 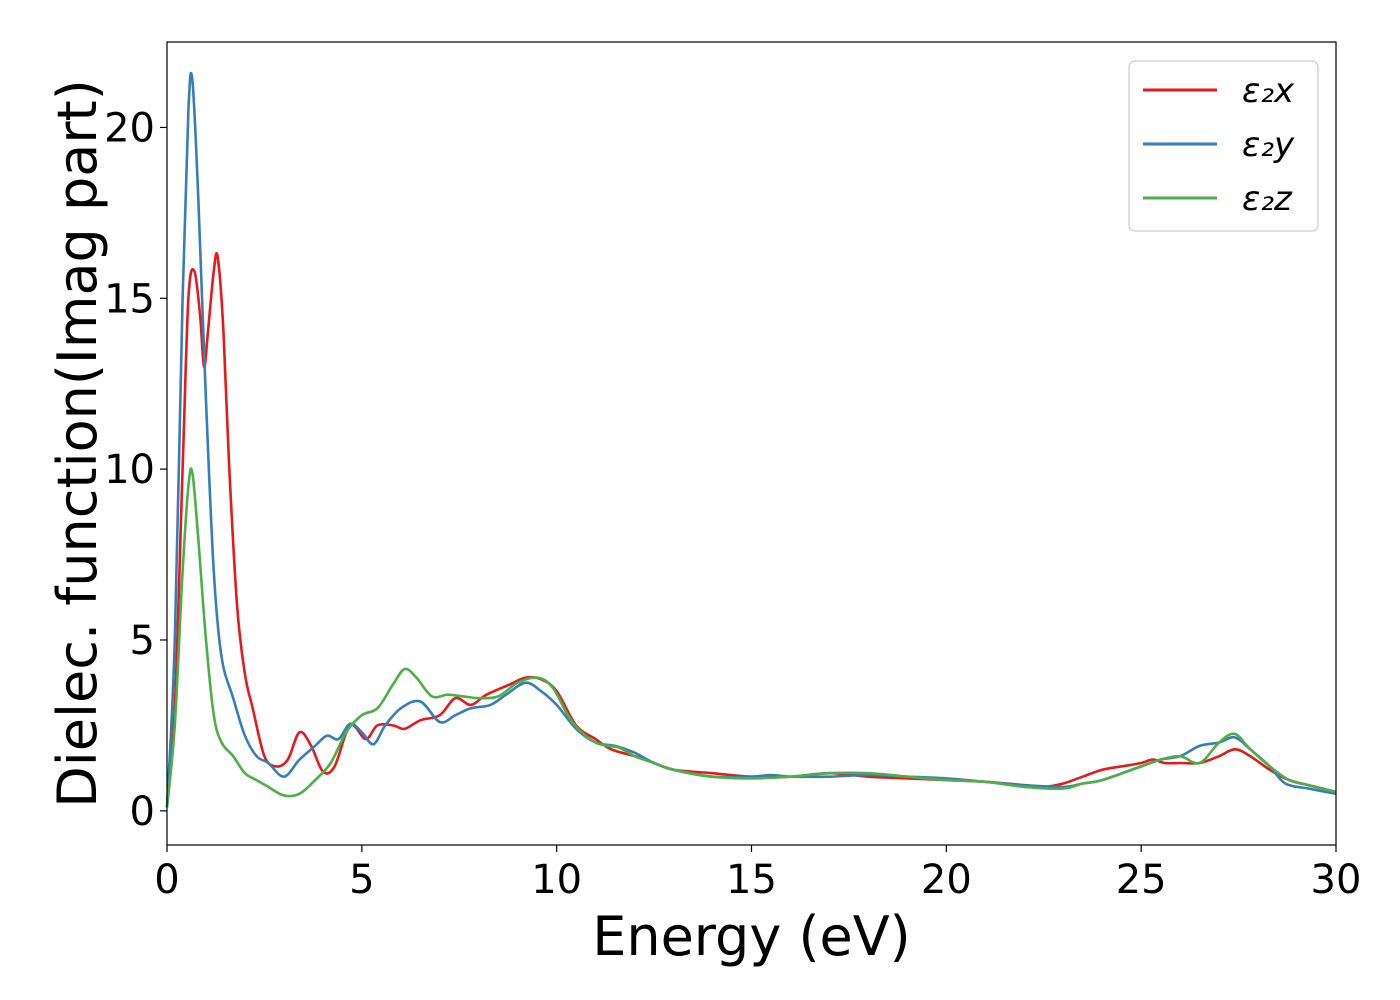 What do you see at coordinates (751, 936) in the screenshot?
I see `x-axis-label: Energy (eV)` at bounding box center [751, 936].